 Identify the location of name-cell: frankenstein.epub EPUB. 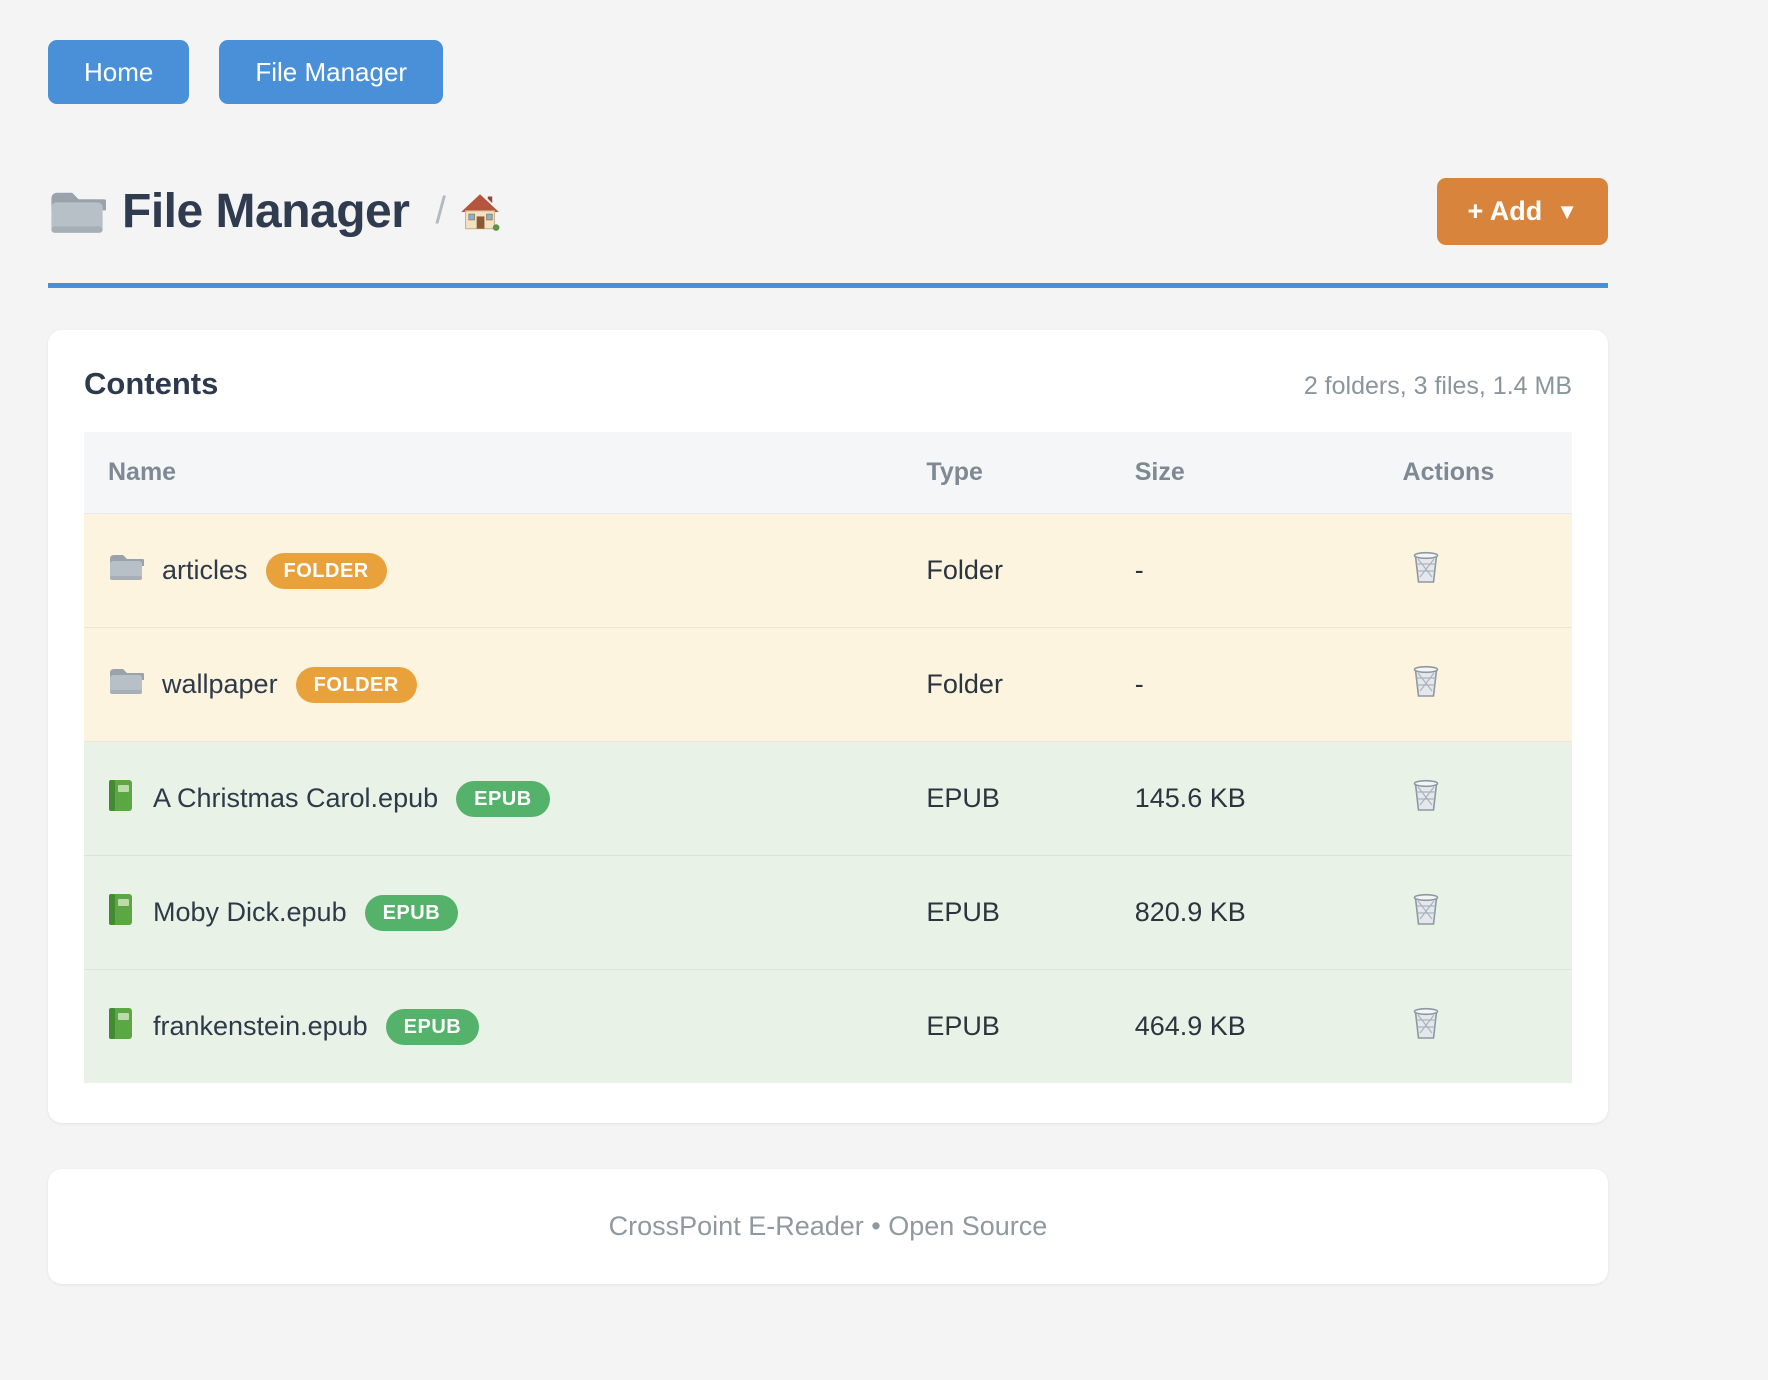
(493, 1026).